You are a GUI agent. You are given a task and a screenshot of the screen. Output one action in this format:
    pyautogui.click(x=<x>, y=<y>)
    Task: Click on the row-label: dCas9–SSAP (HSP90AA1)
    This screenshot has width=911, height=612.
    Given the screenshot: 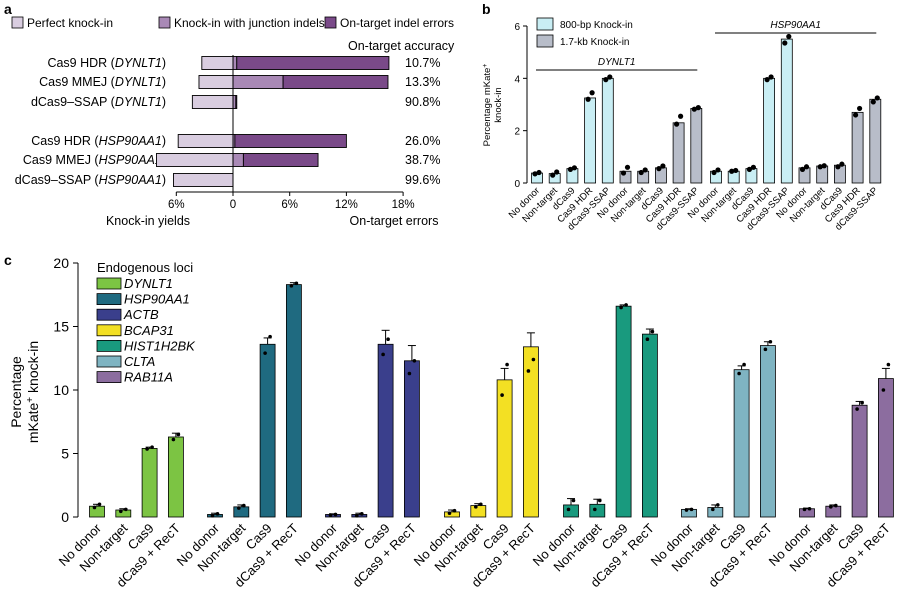 What is the action you would take?
    pyautogui.click(x=90, y=180)
    